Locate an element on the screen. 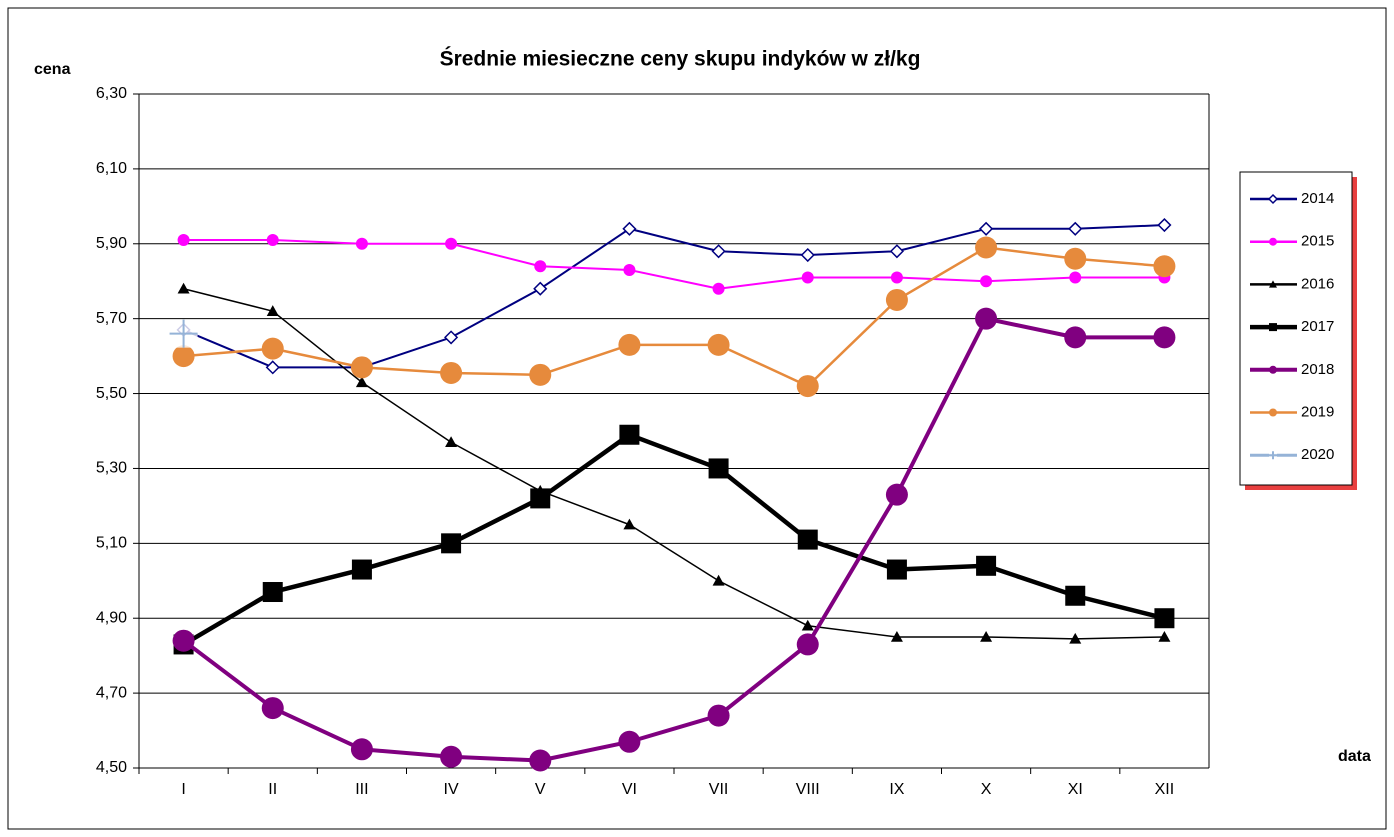 Image resolution: width=1394 pixels, height=837 pixels. y-tick-label: 6,30 is located at coordinates (111, 93).